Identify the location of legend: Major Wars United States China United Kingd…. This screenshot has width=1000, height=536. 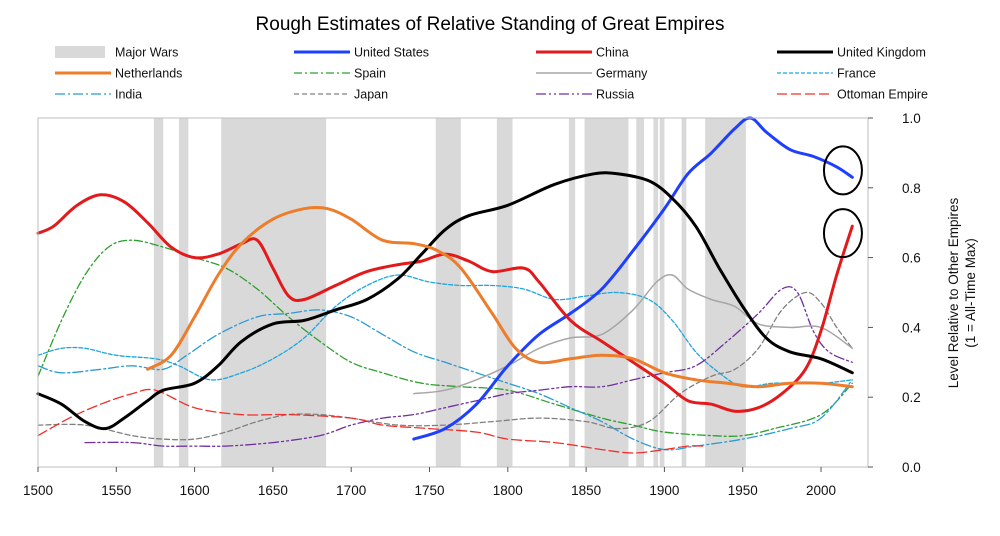
(491, 74).